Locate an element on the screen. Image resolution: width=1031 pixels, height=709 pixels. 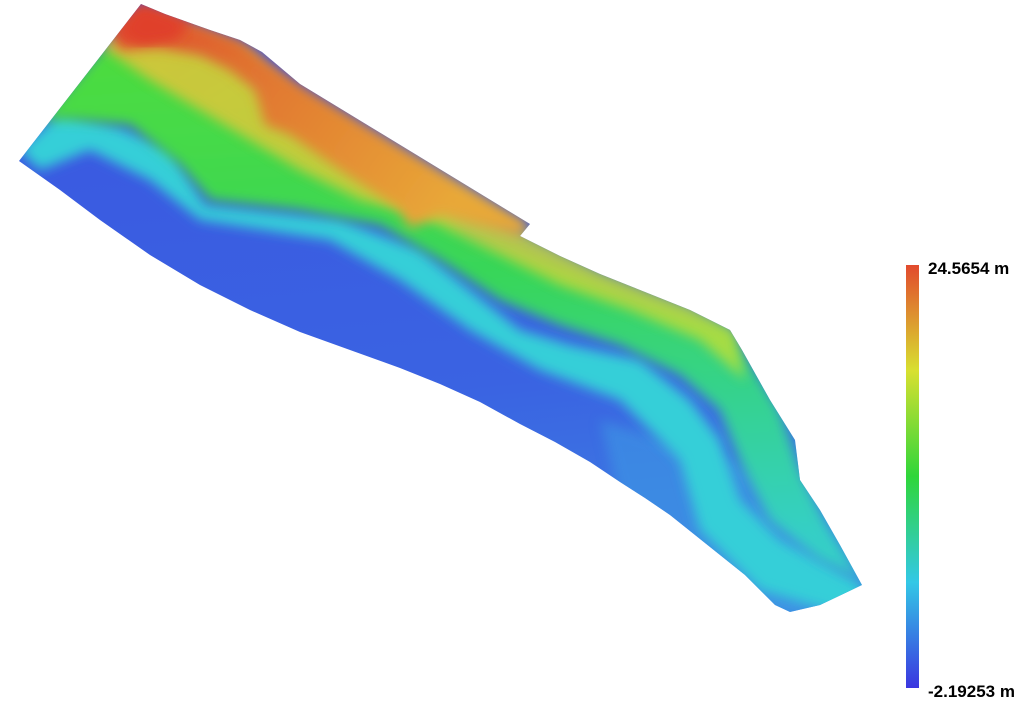
legend-min-label: -2.19253 m is located at coordinates (971, 691).